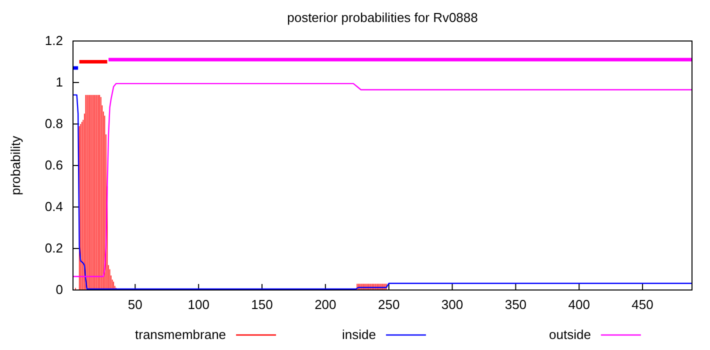  I want to click on x-tick-label: 350, so click(515, 304).